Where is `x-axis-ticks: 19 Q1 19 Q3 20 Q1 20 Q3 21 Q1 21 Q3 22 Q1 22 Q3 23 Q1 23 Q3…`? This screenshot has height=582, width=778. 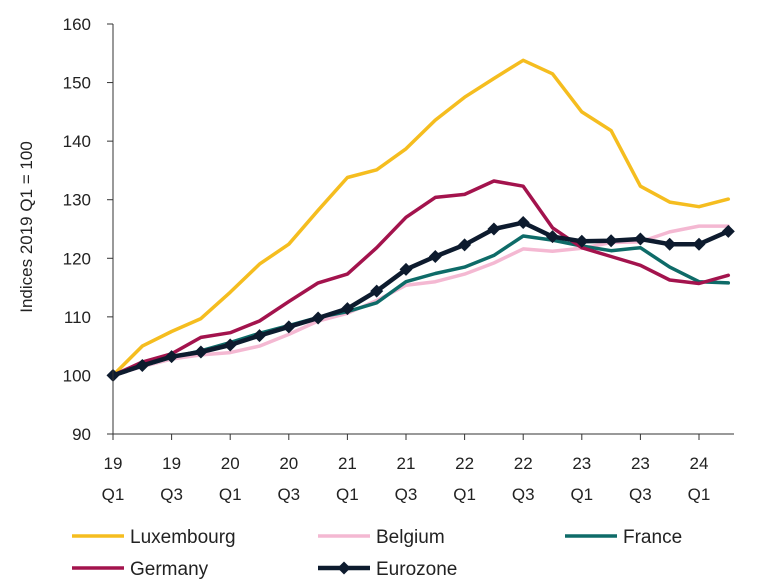
x-axis-ticks: 19 Q1 19 Q3 20 Q1 20 Q3 21 Q1 21 Q3 22 Q1 22 Q3 23 Q1 23 Q3… is located at coordinates (406, 469).